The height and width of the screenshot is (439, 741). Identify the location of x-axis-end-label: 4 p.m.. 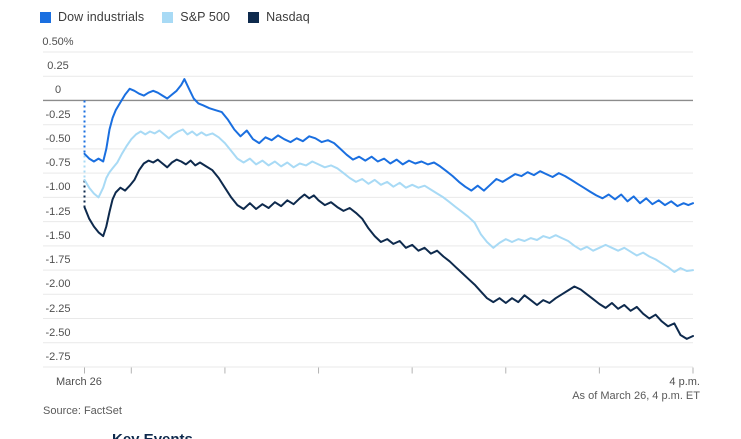
(684, 382).